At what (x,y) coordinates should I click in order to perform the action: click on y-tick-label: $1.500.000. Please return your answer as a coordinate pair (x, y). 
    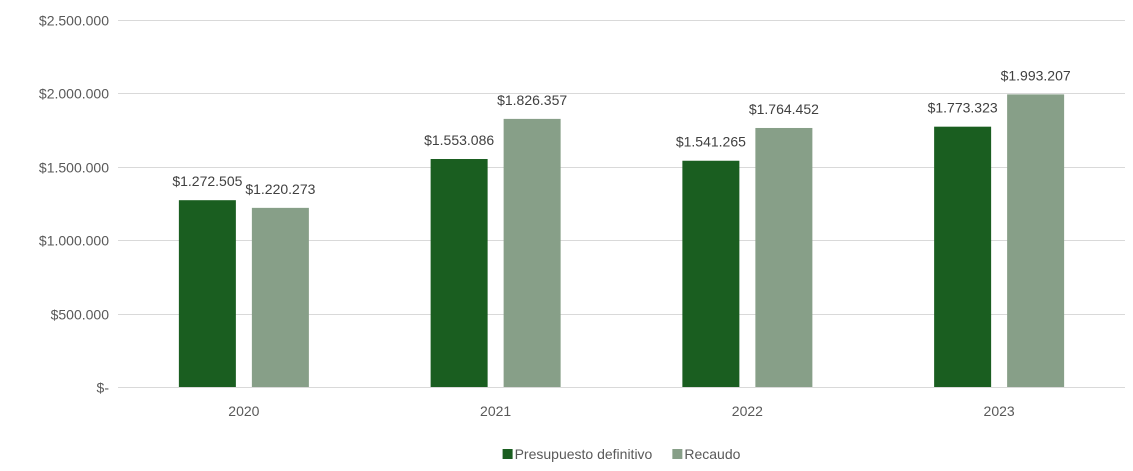
    Looking at the image, I should click on (74, 168).